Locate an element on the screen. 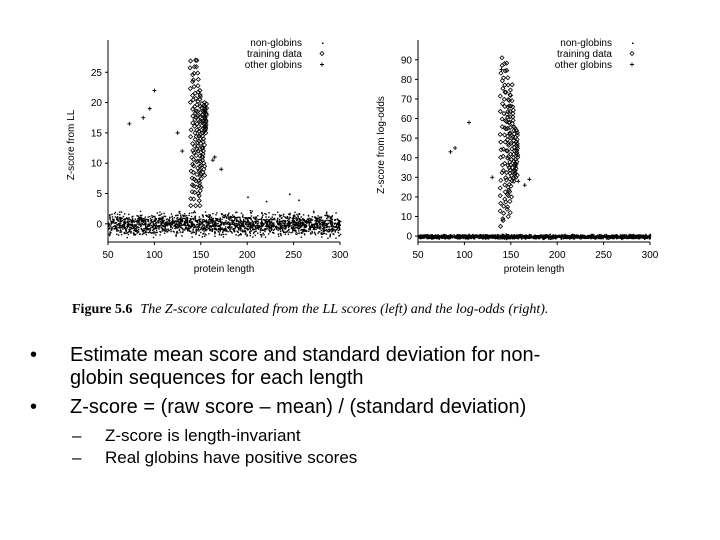 The height and width of the screenshot is (540, 720). y-tick-label: 10 is located at coordinates (407, 217).